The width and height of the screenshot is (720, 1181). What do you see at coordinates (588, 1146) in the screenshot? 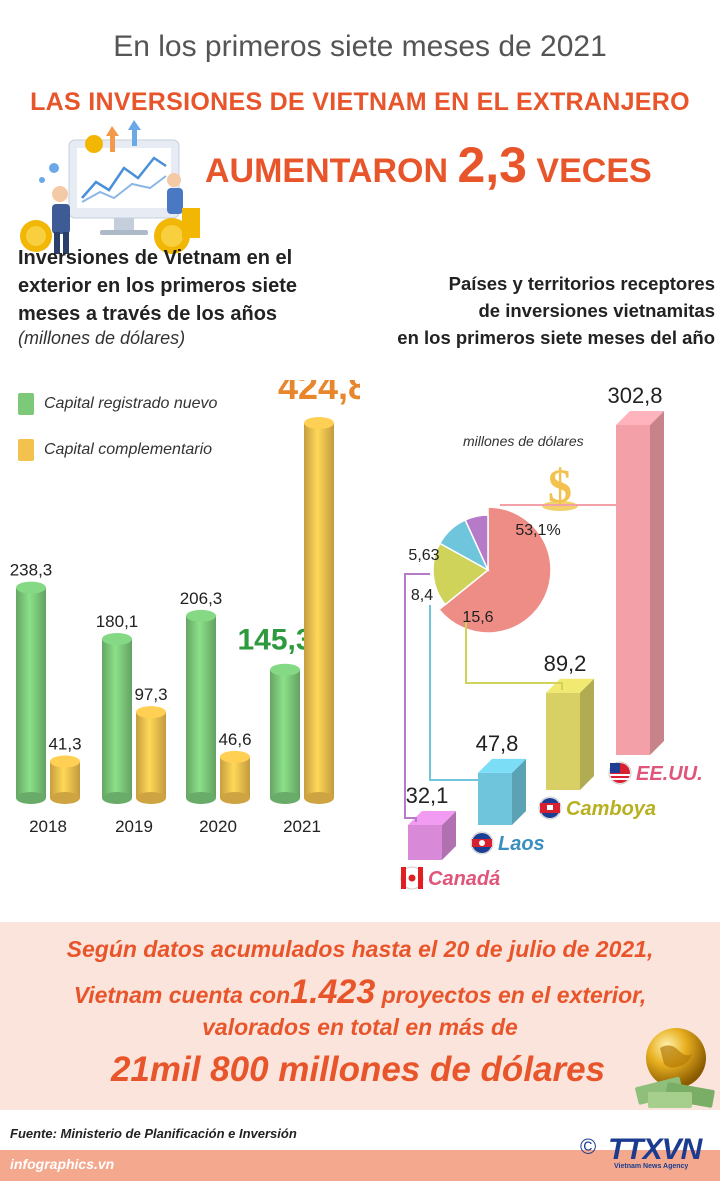
I see `copyright-icon: ©` at bounding box center [588, 1146].